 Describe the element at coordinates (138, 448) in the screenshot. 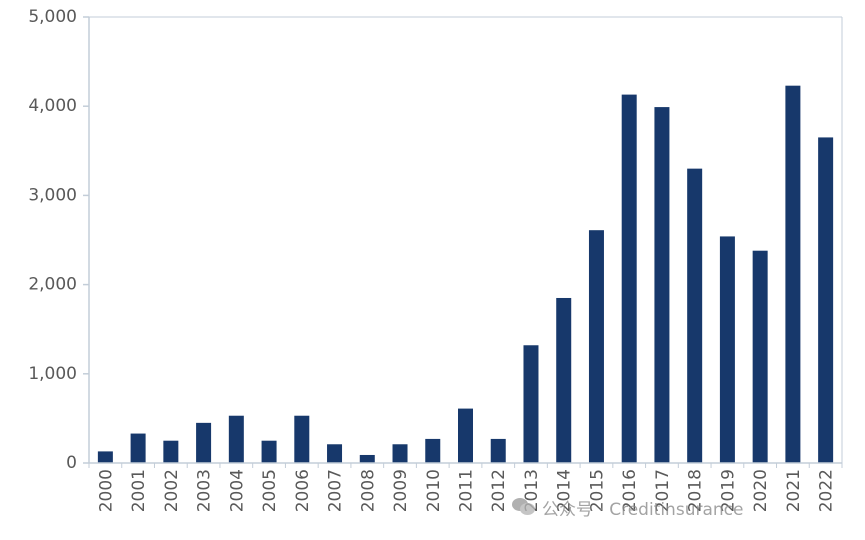

I see `bar-2001` at that location.